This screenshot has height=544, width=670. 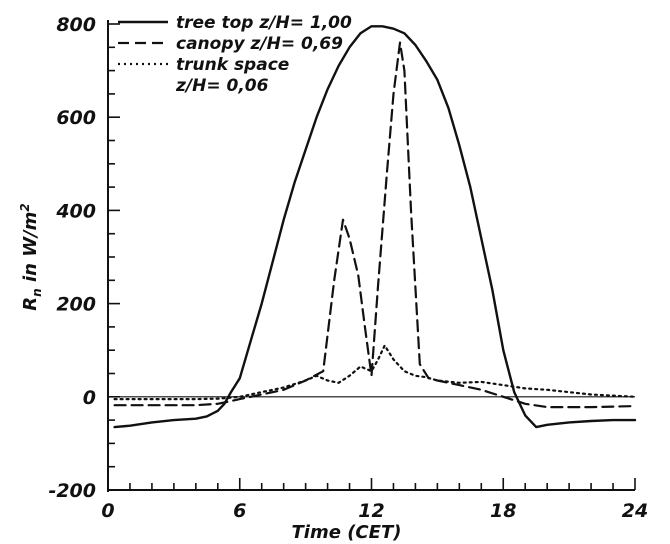 What do you see at coordinates (635, 511) in the screenshot?
I see `x-tick-label: 24` at bounding box center [635, 511].